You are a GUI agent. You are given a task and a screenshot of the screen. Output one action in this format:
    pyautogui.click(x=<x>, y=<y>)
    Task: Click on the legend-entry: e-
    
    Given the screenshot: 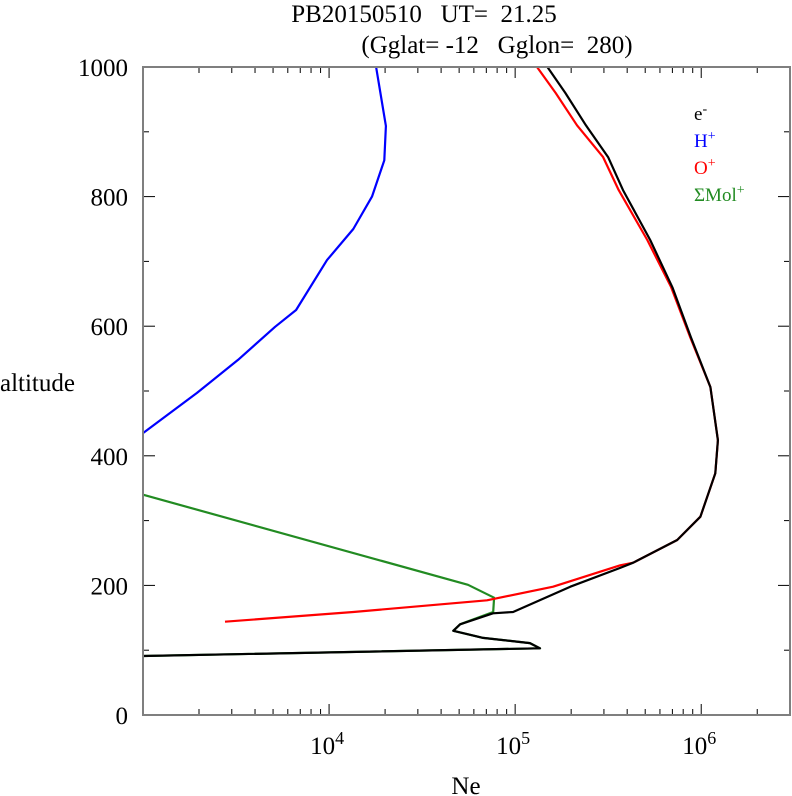 What is the action you would take?
    pyautogui.click(x=700, y=113)
    